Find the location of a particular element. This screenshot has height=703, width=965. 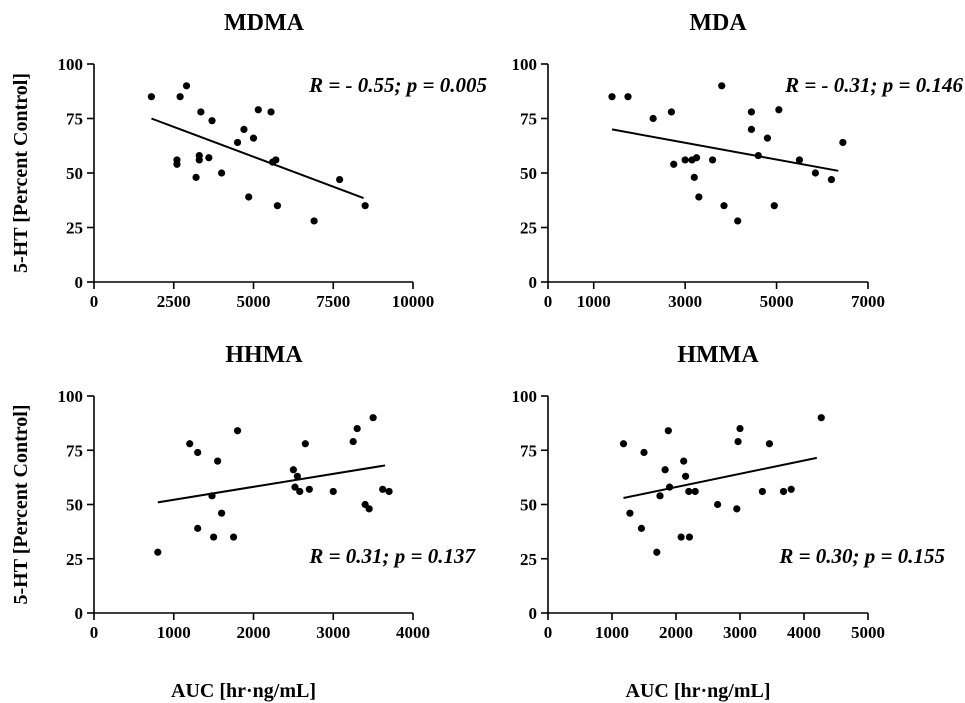

panel-title: HHMA is located at coordinates (264, 355).